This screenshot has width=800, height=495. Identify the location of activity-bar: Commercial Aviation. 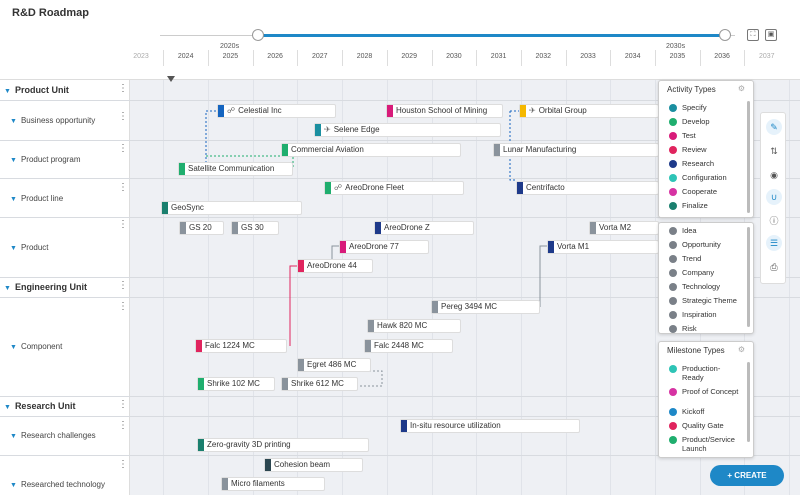
(371, 150).